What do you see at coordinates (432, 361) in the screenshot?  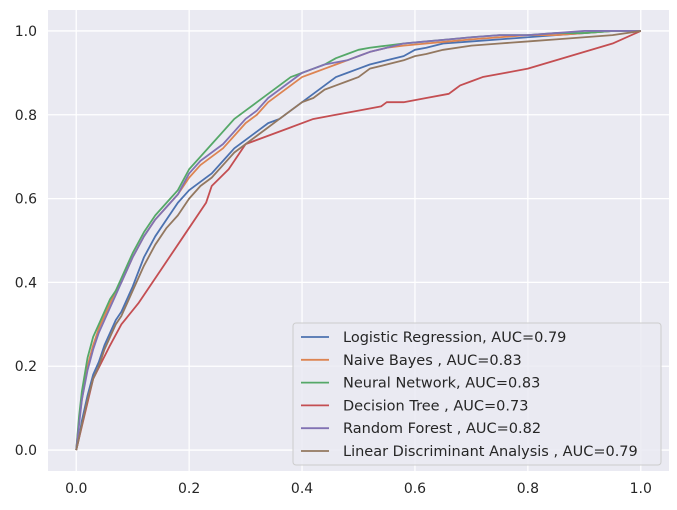 I see `legend-label-1: Naive Bayes , AUC=0.83` at bounding box center [432, 361].